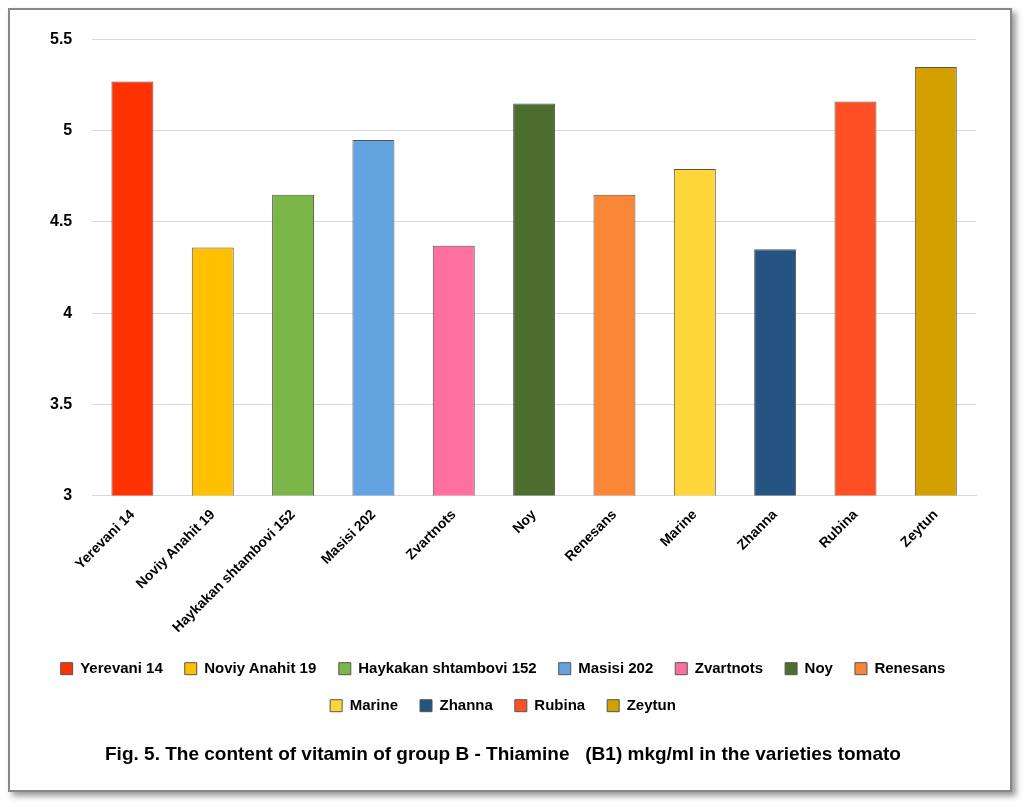  I want to click on y-tick-label: 4.5, so click(61, 221).